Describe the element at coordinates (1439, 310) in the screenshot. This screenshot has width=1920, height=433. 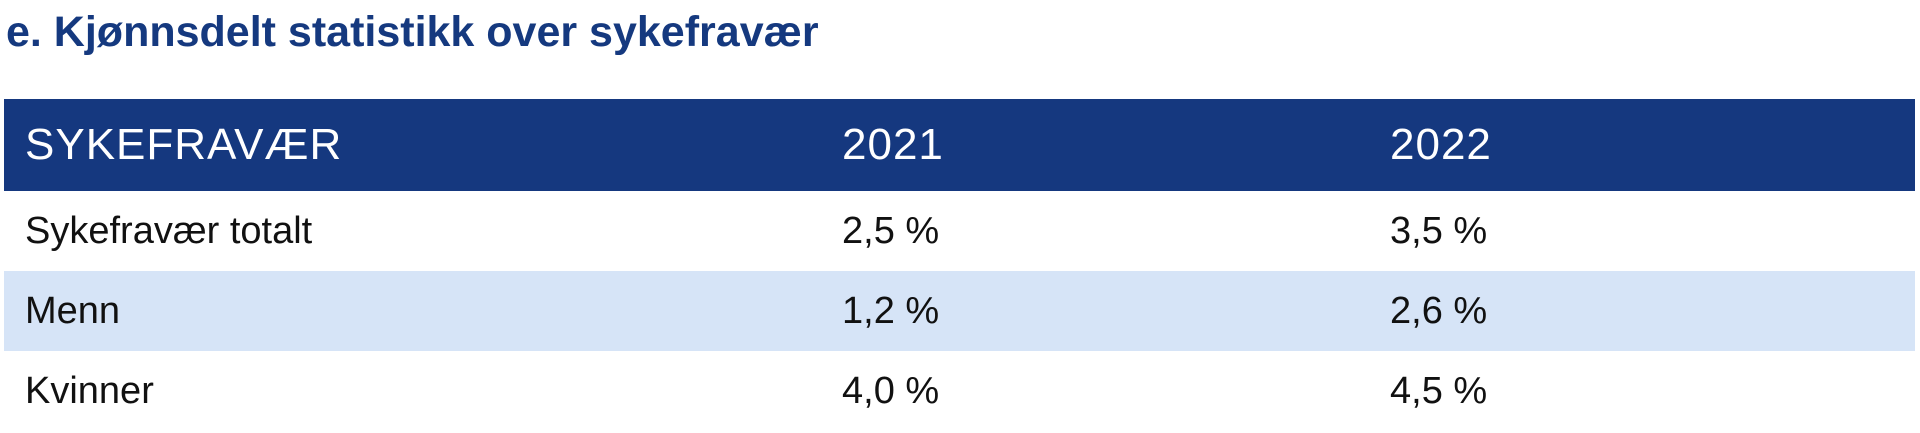
I see `value-2022: 2,6 %` at that location.